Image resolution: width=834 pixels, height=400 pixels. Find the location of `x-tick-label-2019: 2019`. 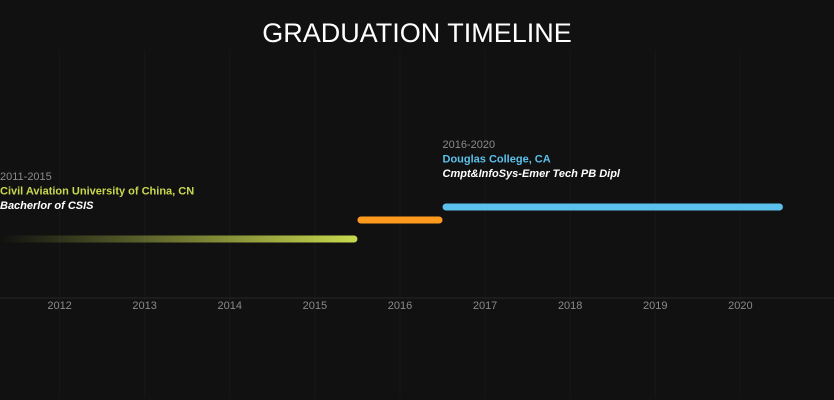

x-tick-label-2019: 2019 is located at coordinates (655, 306).